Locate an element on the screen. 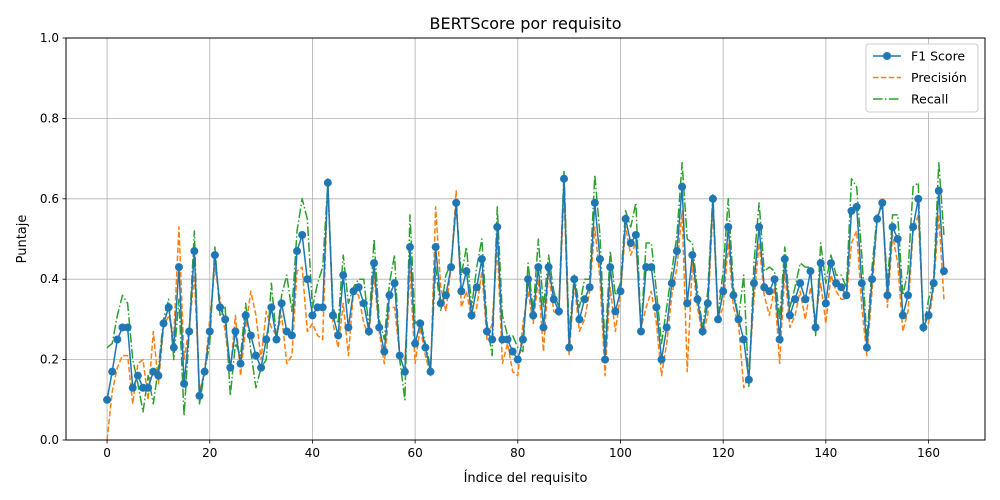 The image size is (1000, 500). x-tick-label: 80 is located at coordinates (517, 453).